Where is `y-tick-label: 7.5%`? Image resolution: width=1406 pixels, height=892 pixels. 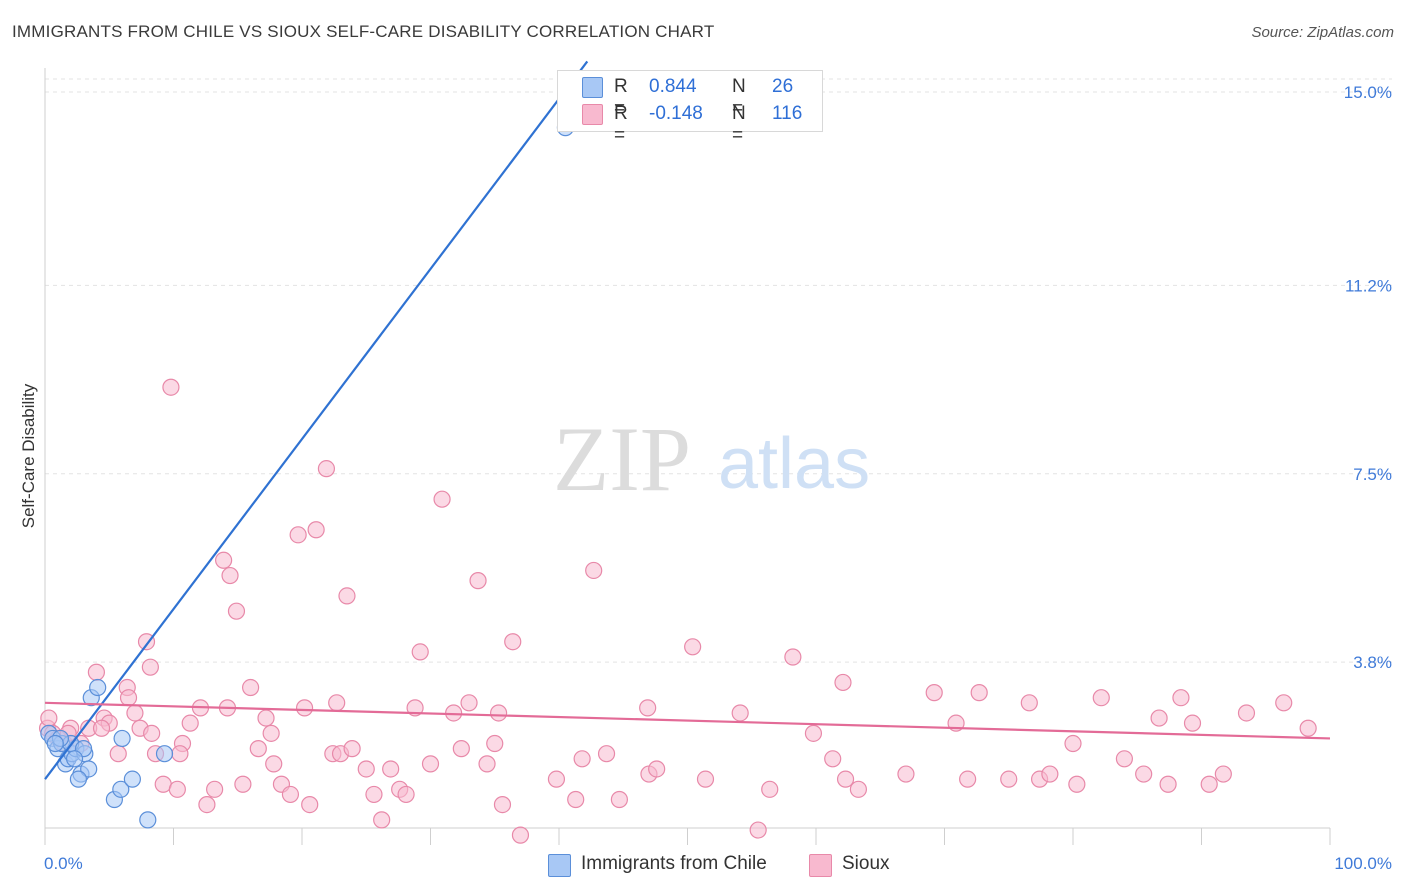
y-tick-label: 7.5% is located at coordinates (1372, 474).